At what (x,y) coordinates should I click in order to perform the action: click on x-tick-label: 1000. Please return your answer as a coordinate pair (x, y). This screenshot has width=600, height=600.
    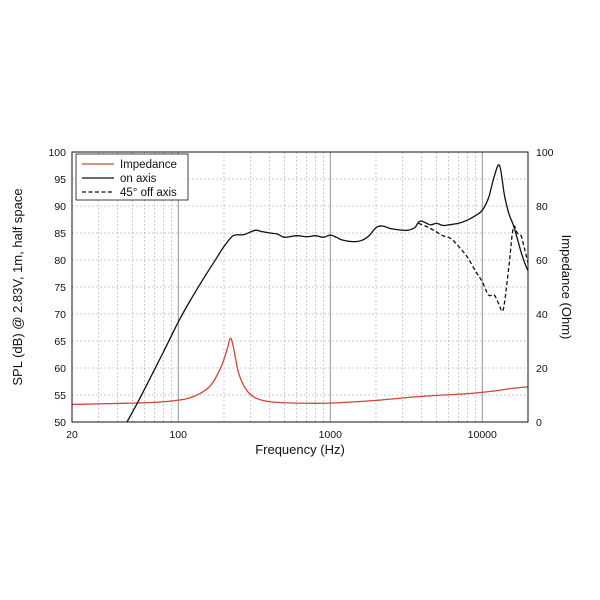
    Looking at the image, I should click on (331, 435).